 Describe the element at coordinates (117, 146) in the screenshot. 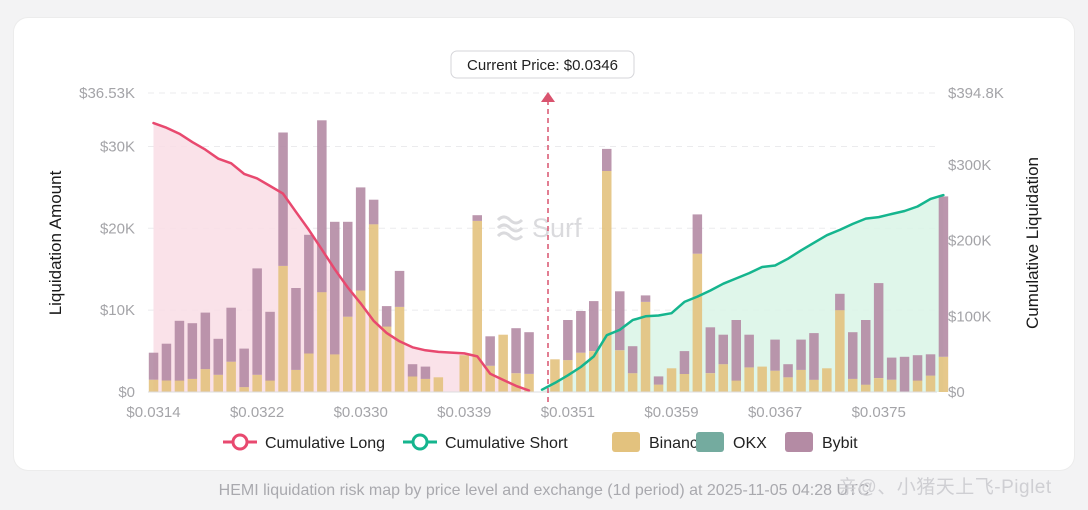

I see `y-left-tick-label: $30K` at that location.